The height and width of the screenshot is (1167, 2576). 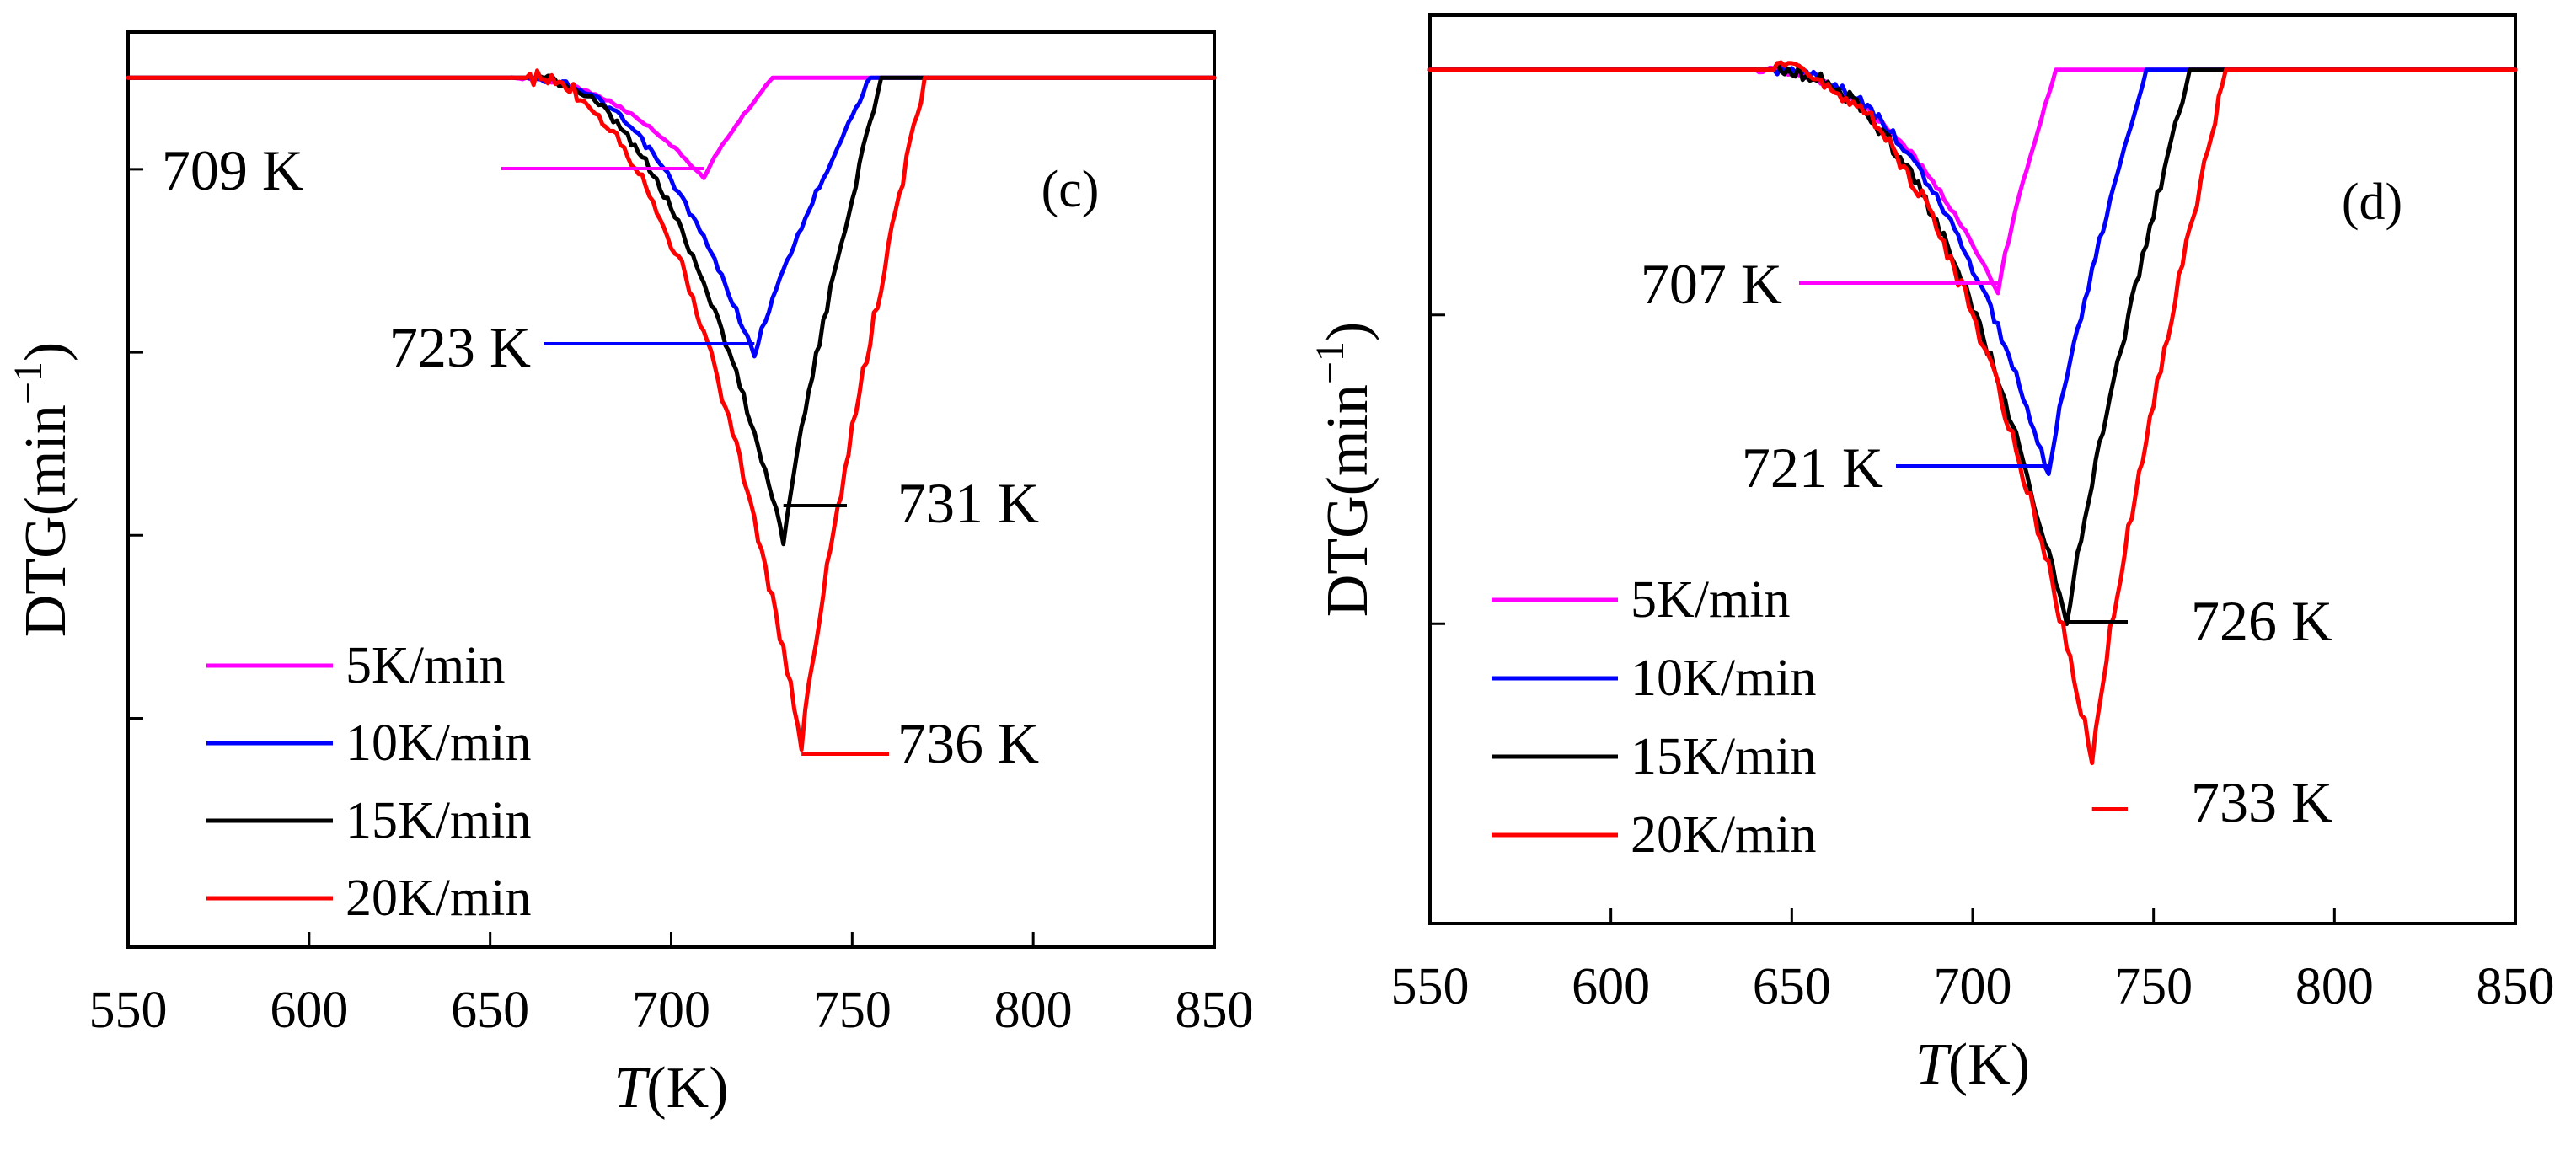 What do you see at coordinates (1712, 284) in the screenshot?
I see `peak-label: 707 K` at bounding box center [1712, 284].